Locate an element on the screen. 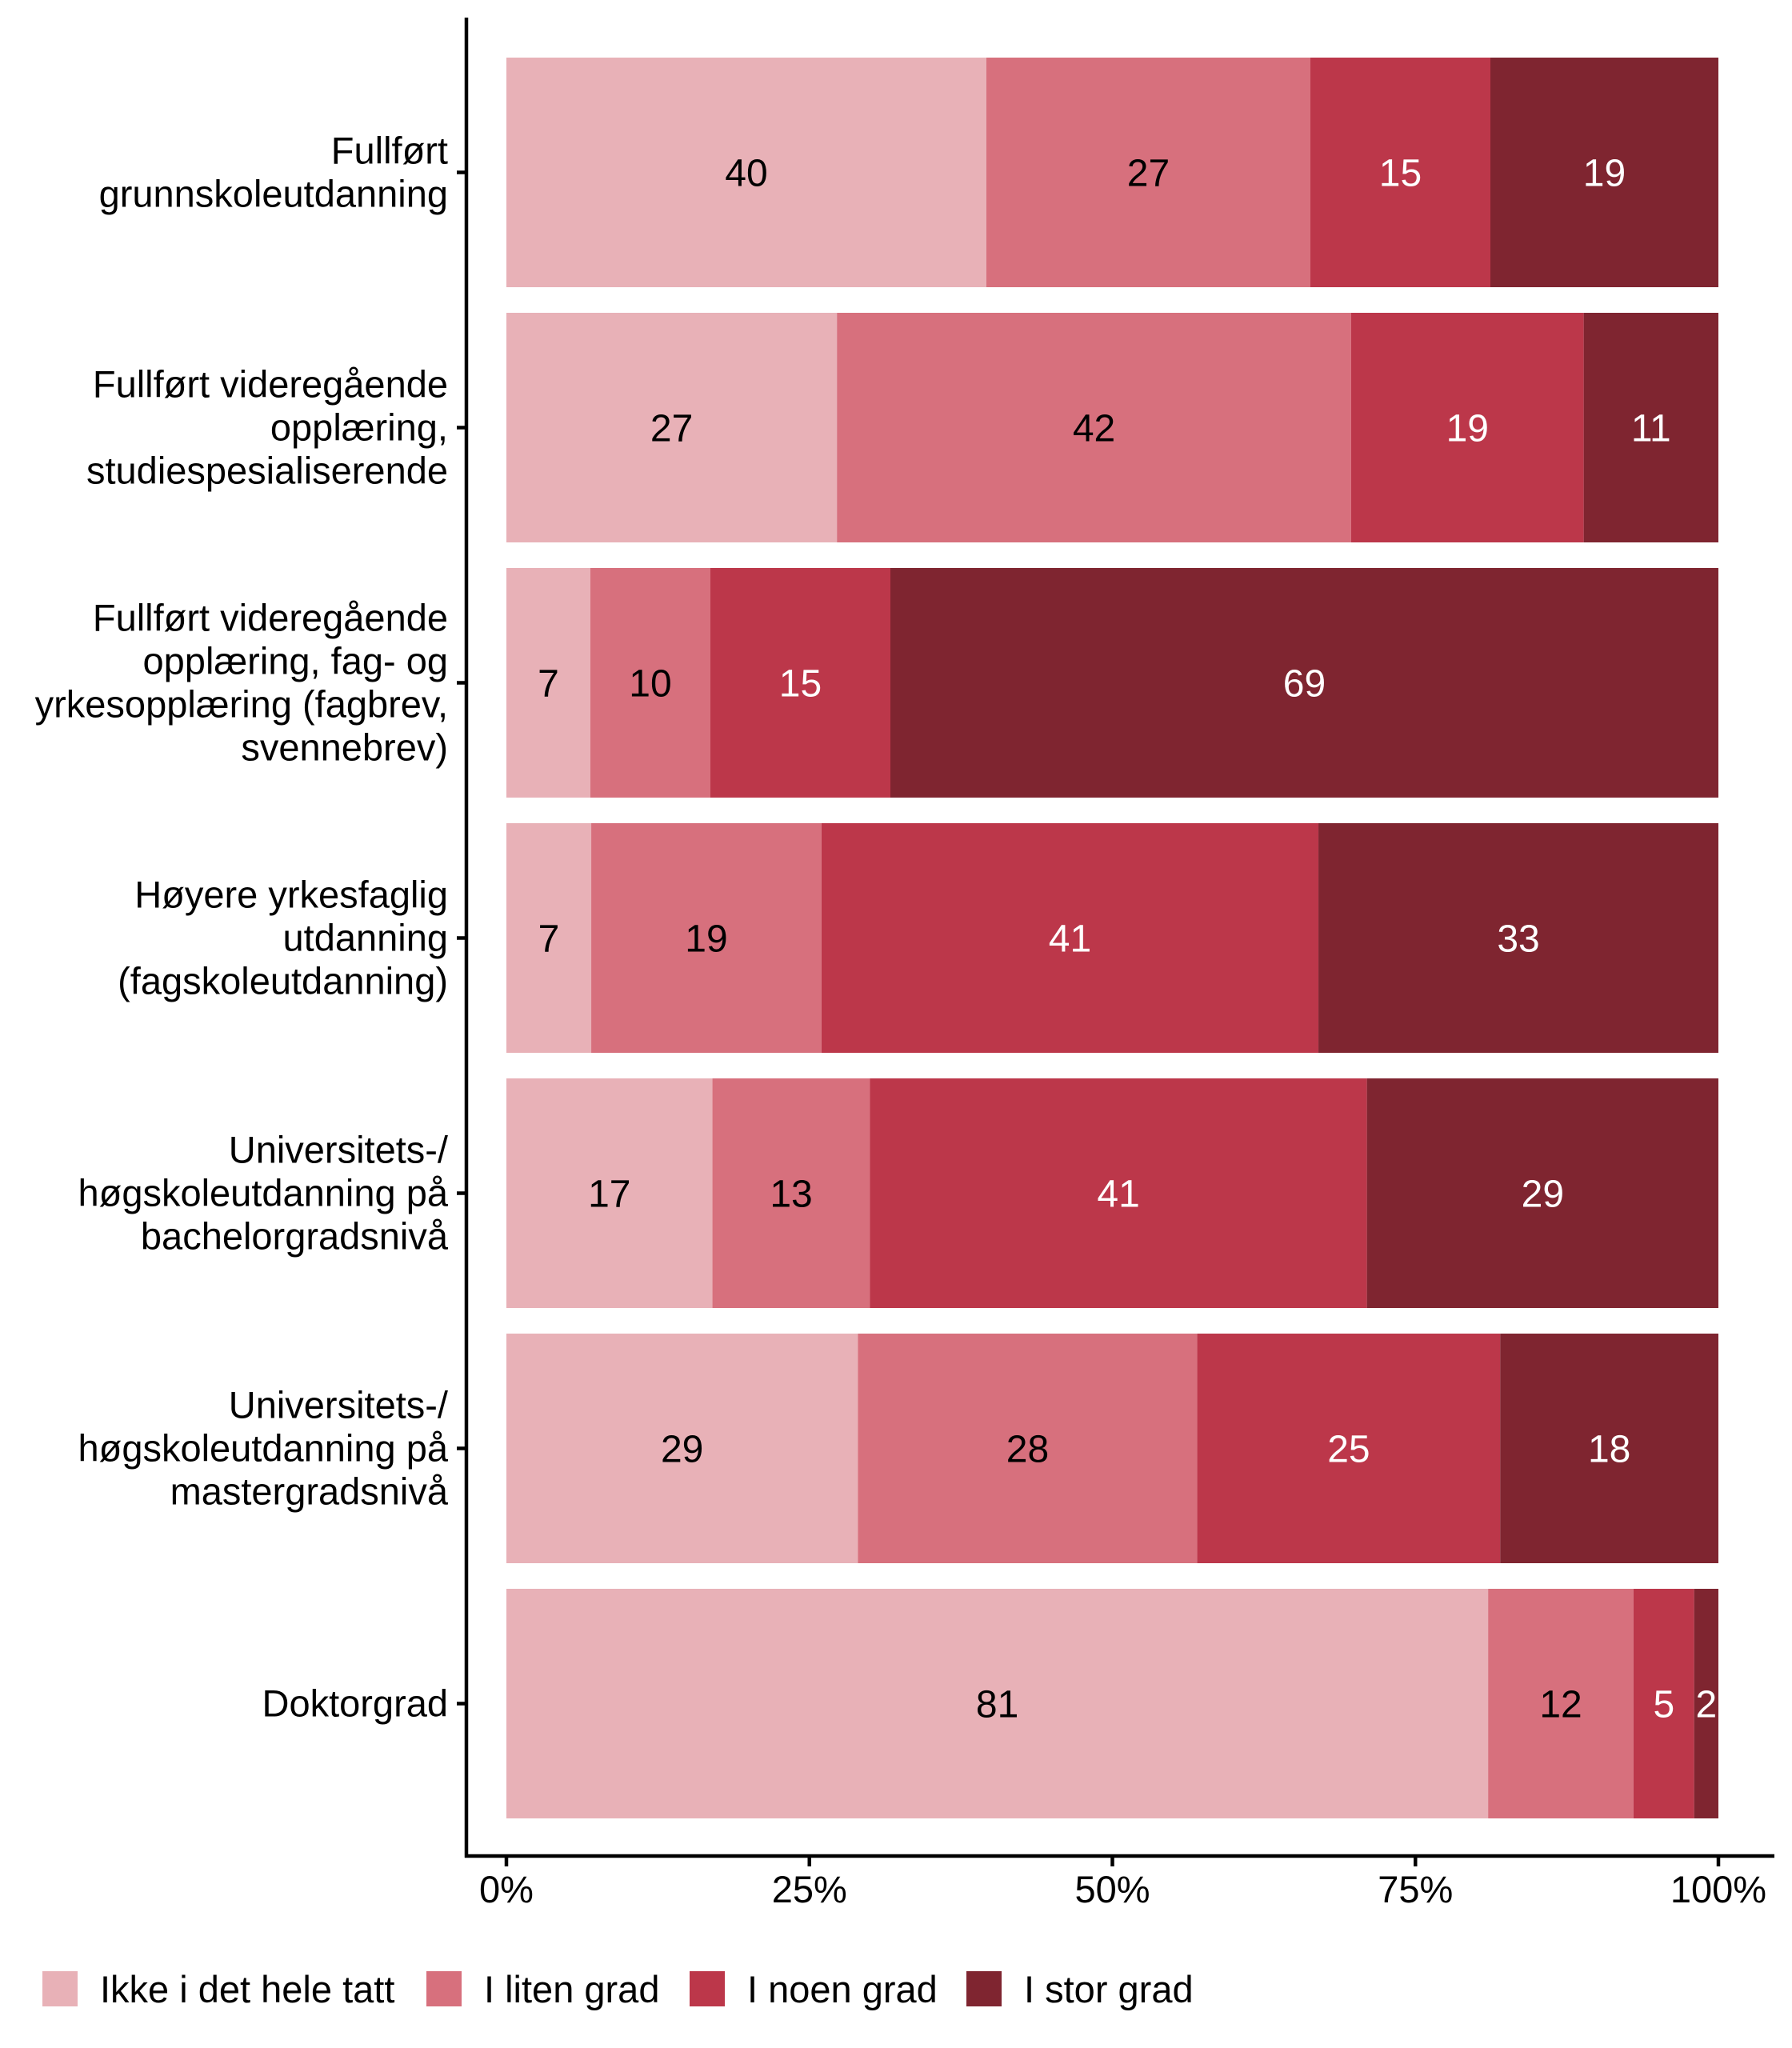 This screenshot has height=2048, width=1792. data-label: 69 is located at coordinates (1304, 684).